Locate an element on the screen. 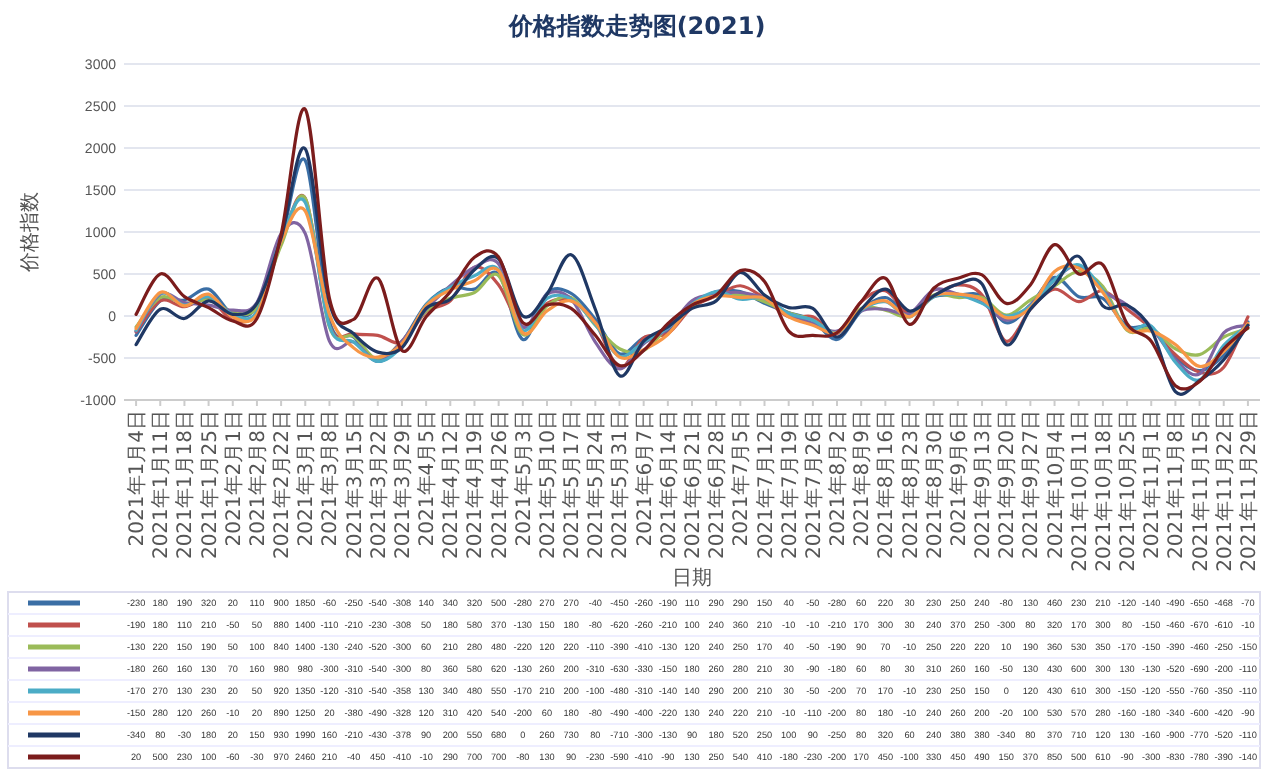 The image size is (1274, 772). x-tick-label: 2021年6月21日 is located at coordinates (693, 485).